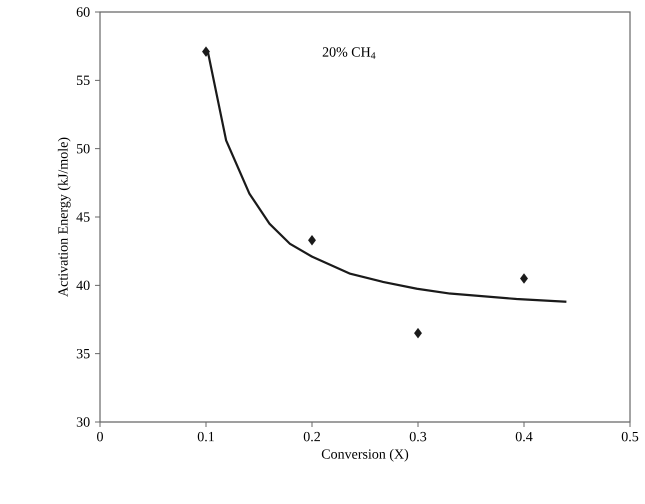 The image size is (645, 504). Describe the element at coordinates (83, 217) in the screenshot. I see `y-tick-label: 45` at that location.